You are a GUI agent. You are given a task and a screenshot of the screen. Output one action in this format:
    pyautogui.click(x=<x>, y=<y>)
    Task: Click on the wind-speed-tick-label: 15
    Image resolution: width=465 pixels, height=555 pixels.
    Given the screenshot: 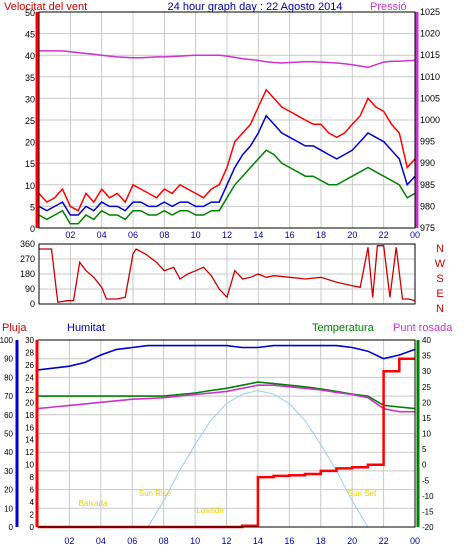 What is the action you would take?
    pyautogui.click(x=30, y=164)
    